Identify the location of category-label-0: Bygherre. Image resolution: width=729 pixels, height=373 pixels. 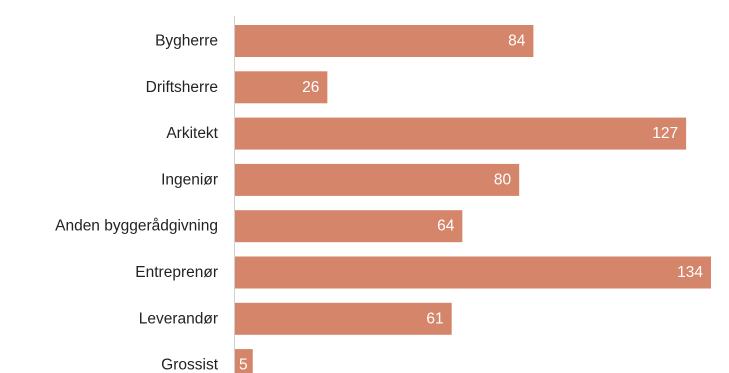
(186, 41).